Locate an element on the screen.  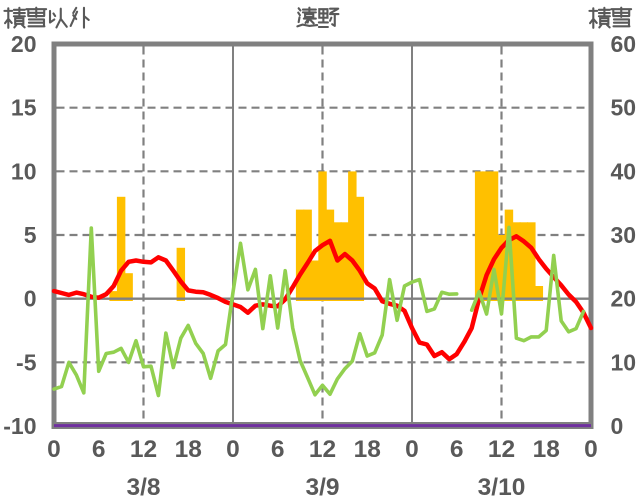
svg-text: 40 is located at coordinates (623, 171).